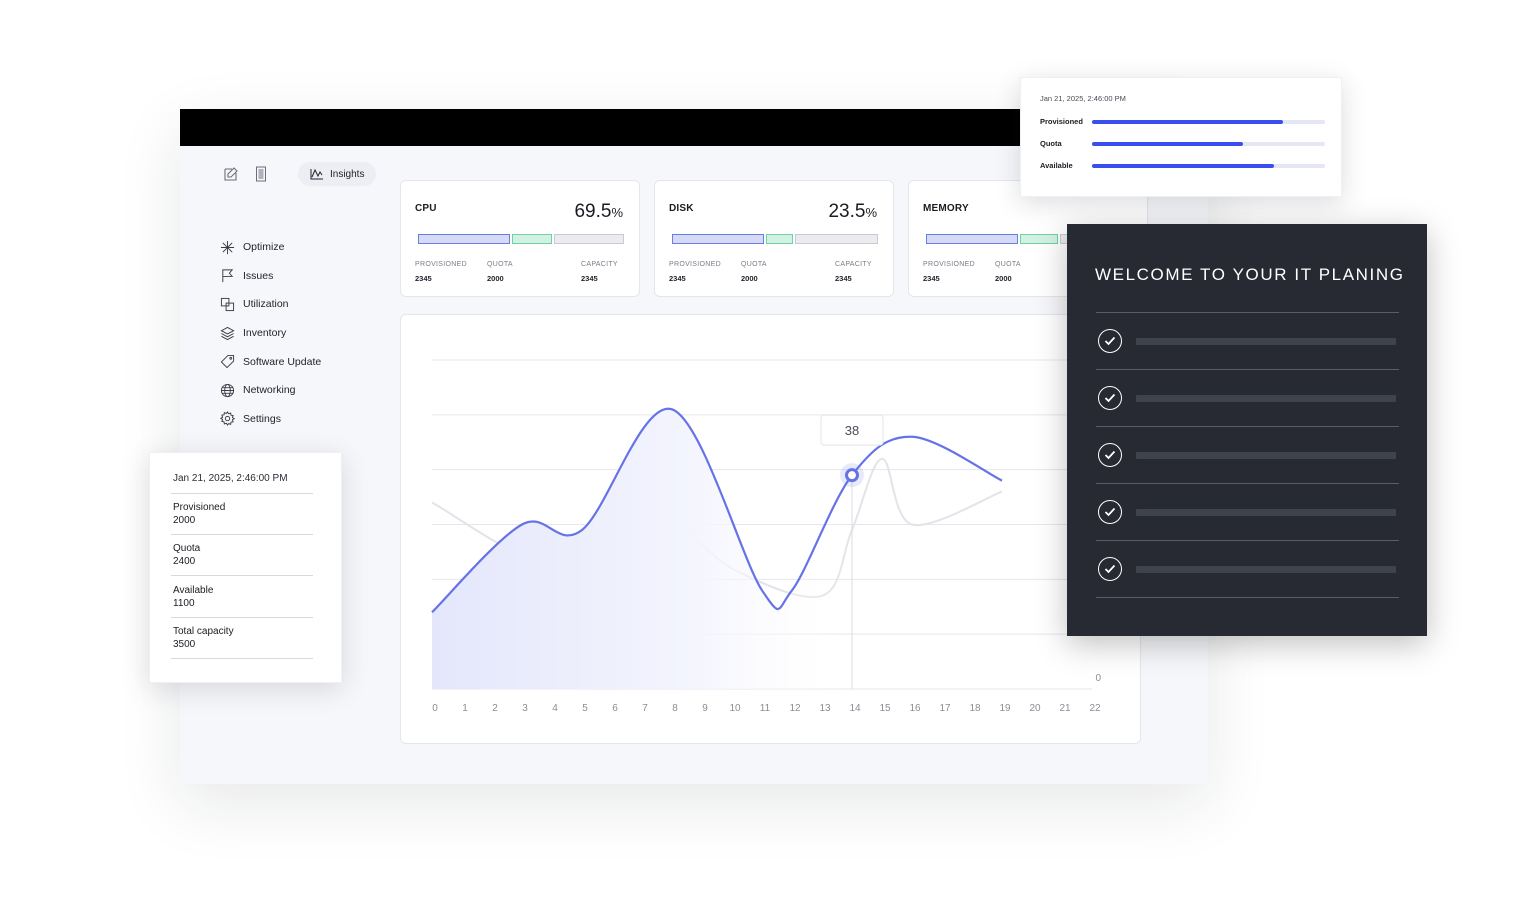  Describe the element at coordinates (265, 333) in the screenshot. I see `sidebar-item-label: Inventory` at that location.